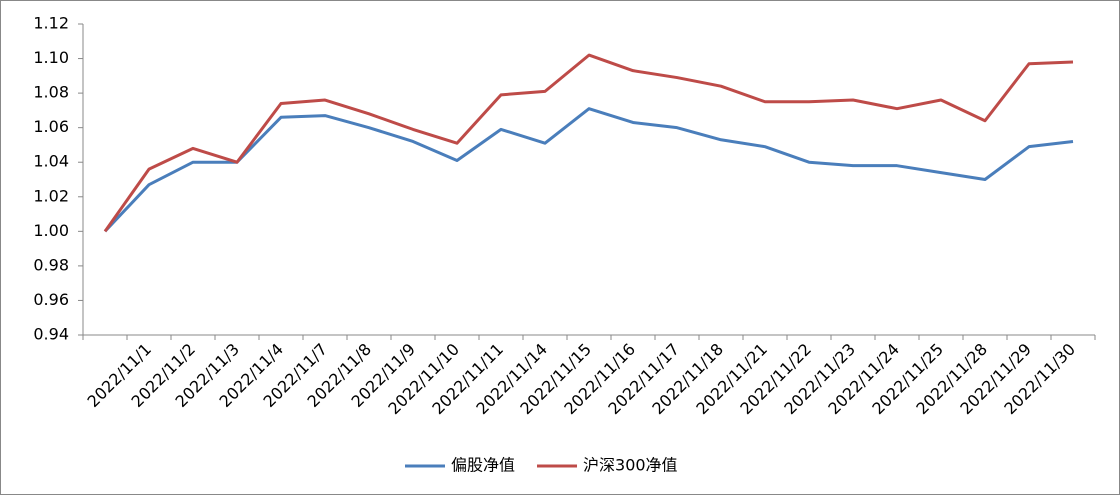 The image size is (1120, 495). What do you see at coordinates (51, 195) in the screenshot?
I see `y-tick-label: 1.02` at bounding box center [51, 195].